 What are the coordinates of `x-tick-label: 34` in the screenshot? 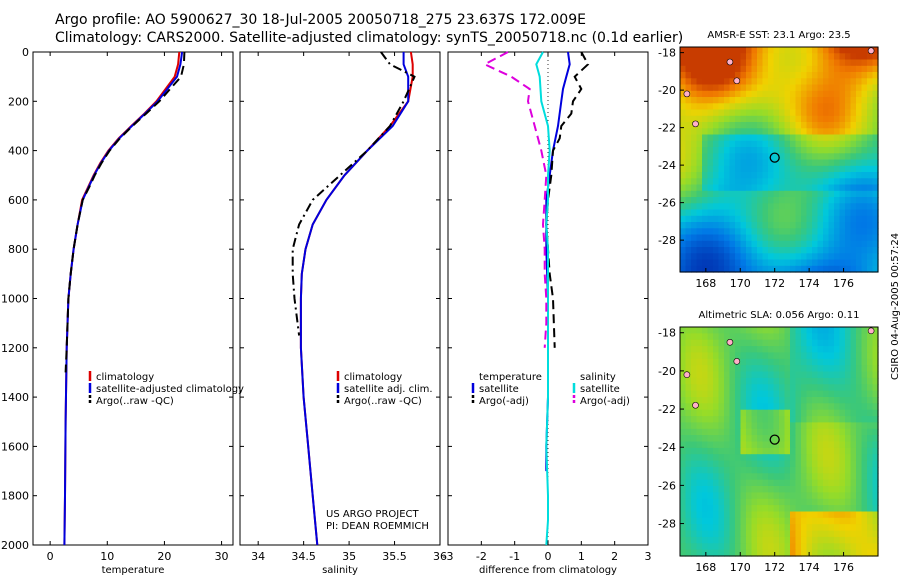 It's located at (258, 556).